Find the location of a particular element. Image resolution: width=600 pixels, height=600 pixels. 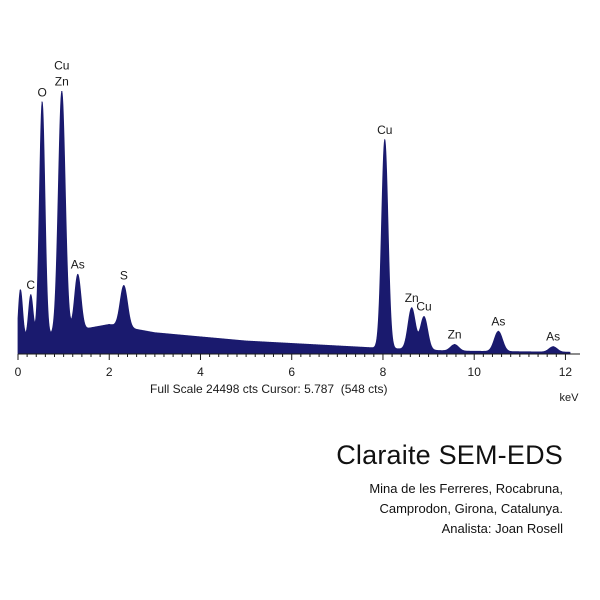

x-tick-label-8: 8 is located at coordinates (383, 372).